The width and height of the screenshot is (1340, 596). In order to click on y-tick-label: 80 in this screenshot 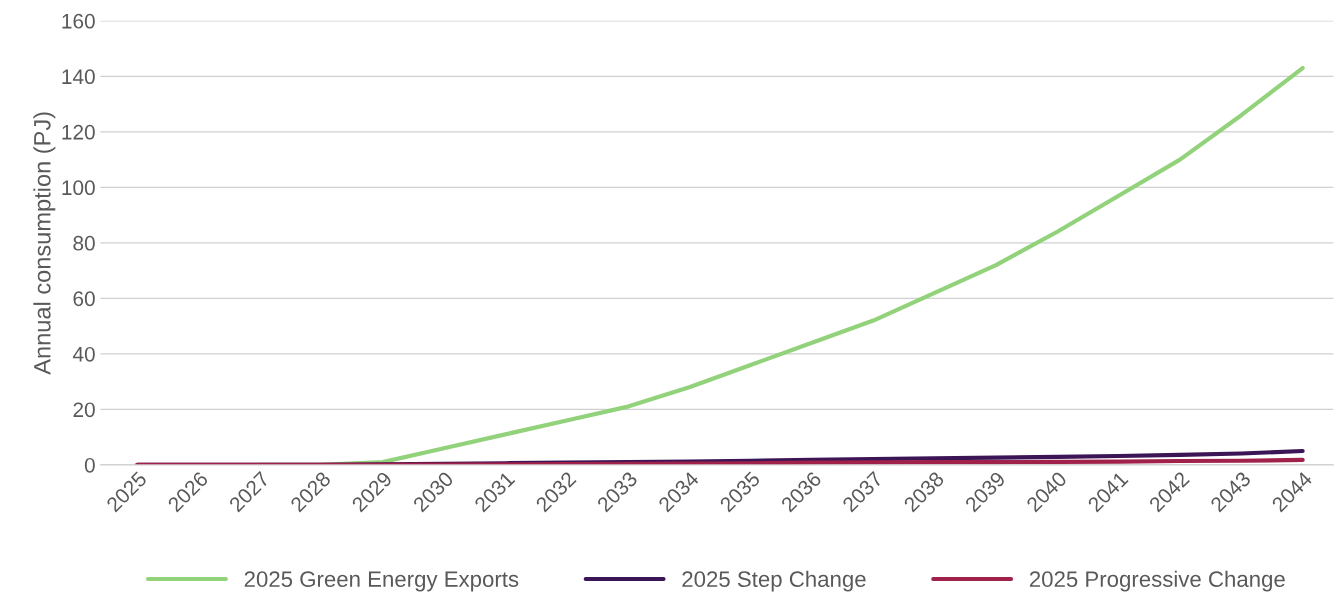, I will do `click(84, 243)`.